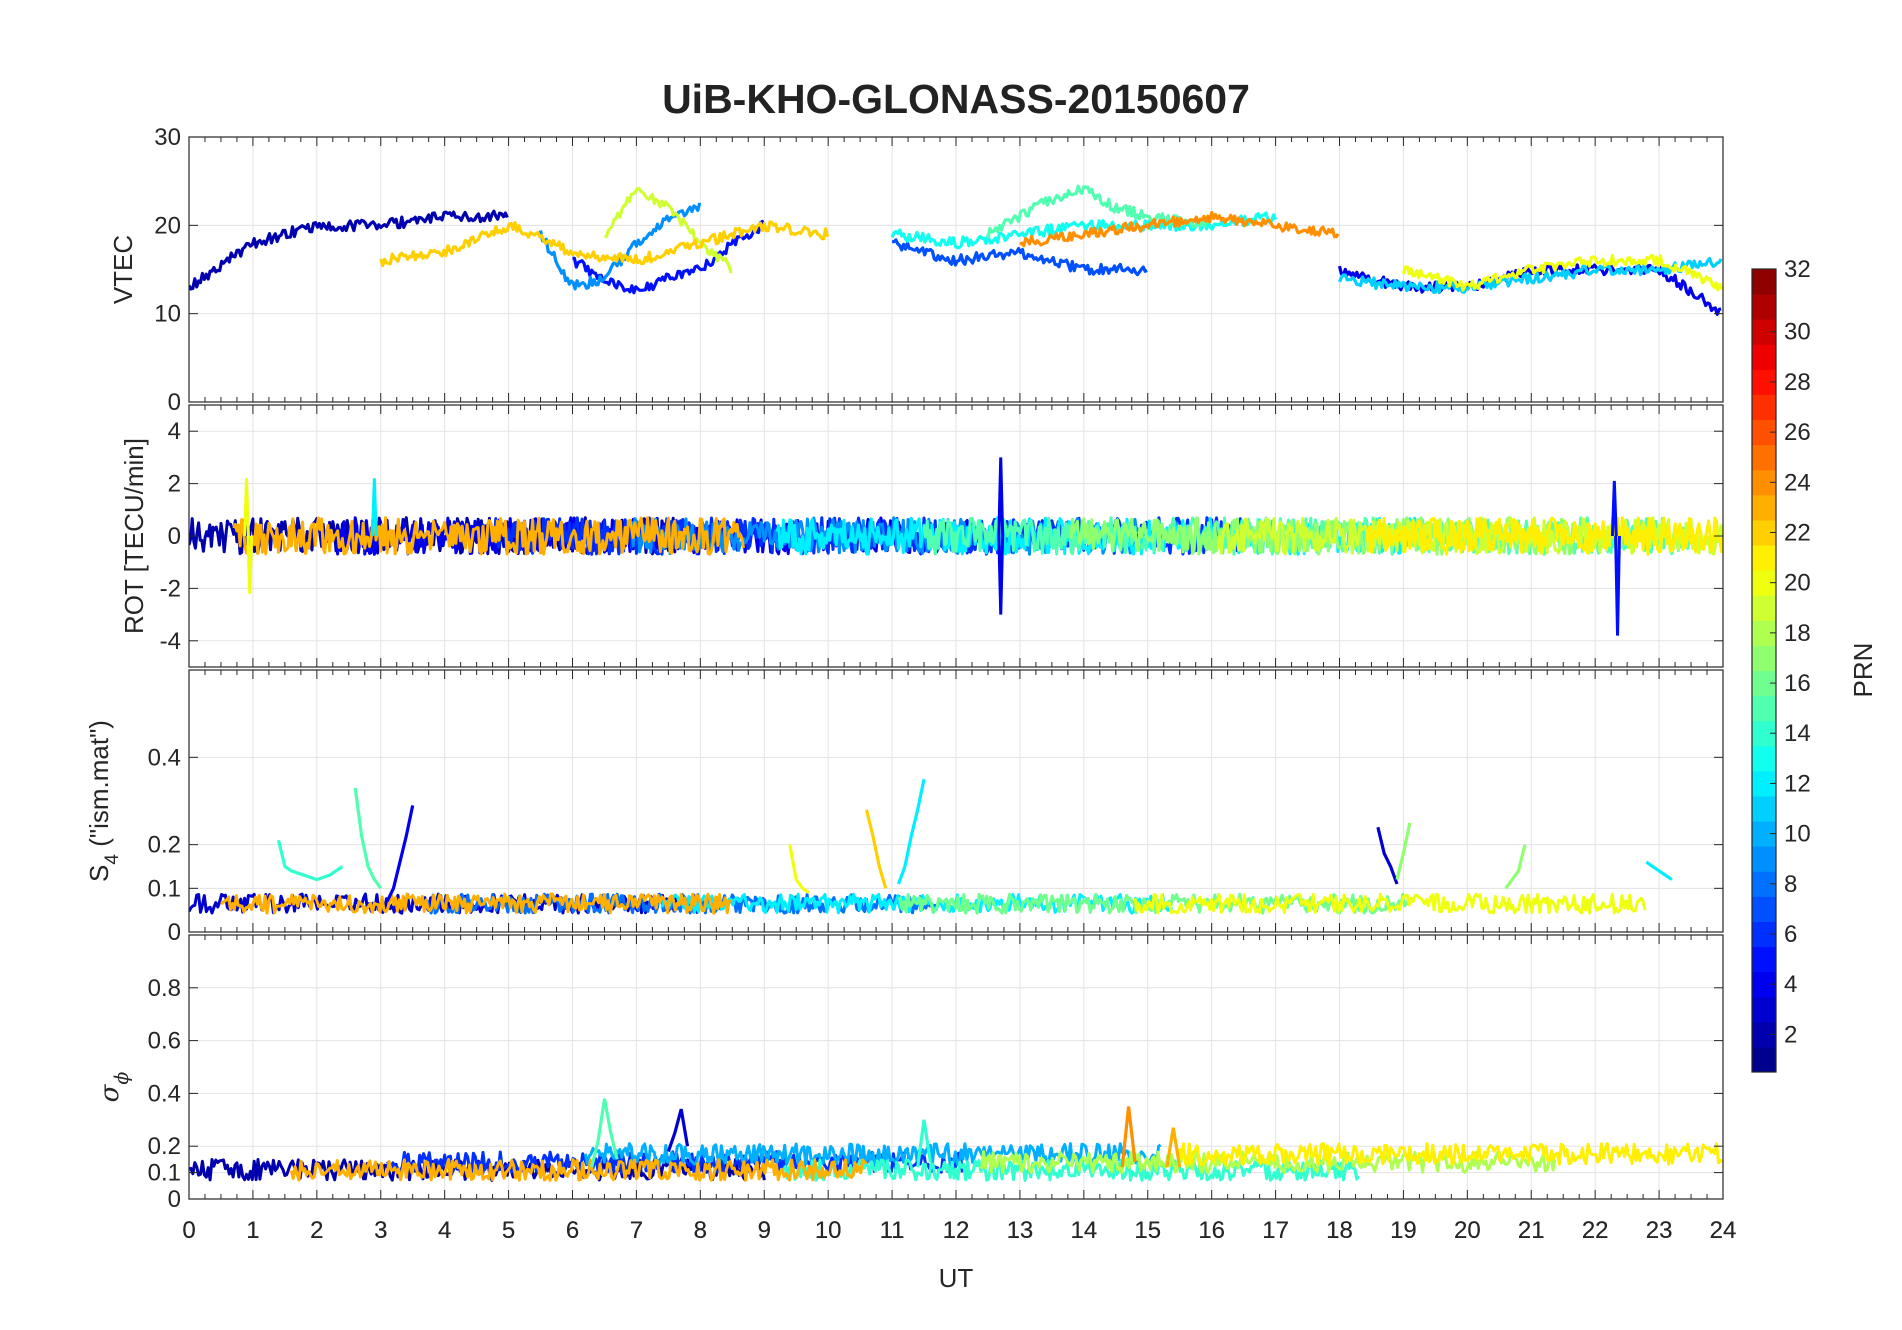  What do you see at coordinates (1467, 1230) in the screenshot?
I see `x-tick-label: 20` at bounding box center [1467, 1230].